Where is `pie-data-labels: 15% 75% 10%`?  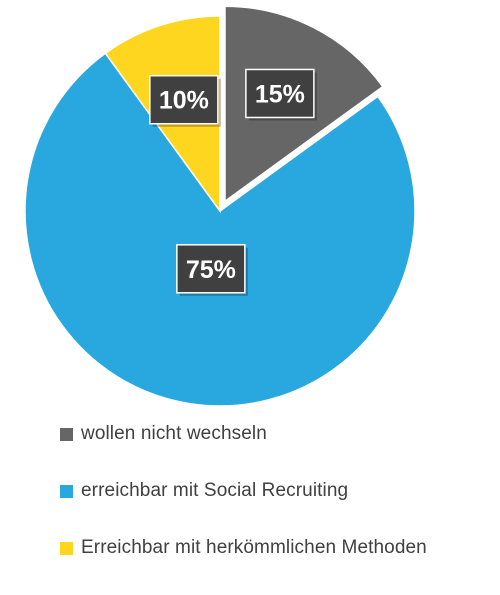 pie-data-labels: 15% 75% 10% is located at coordinates (233, 182).